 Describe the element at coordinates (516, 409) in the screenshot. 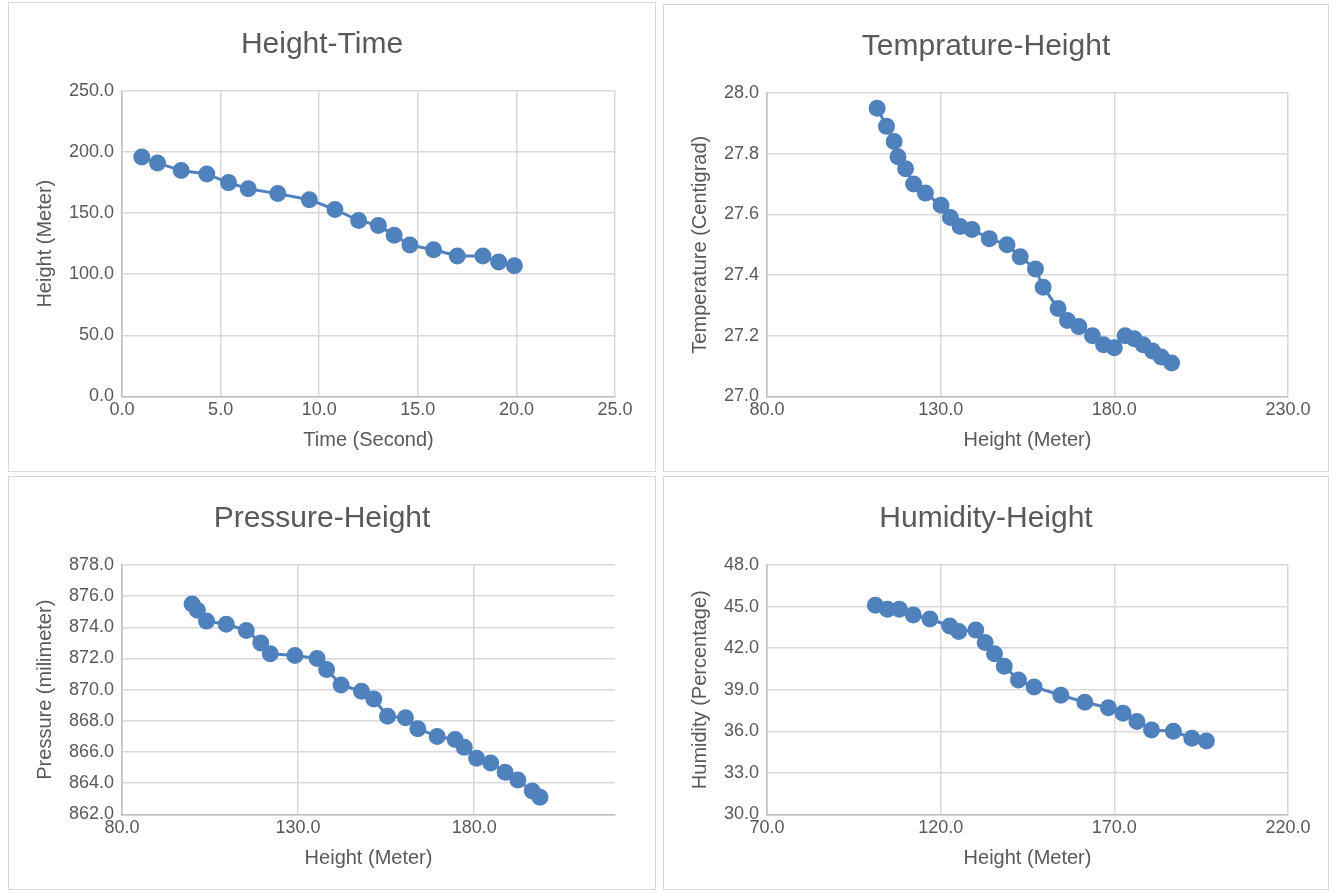

I see `x-tick-label: 20.0` at that location.